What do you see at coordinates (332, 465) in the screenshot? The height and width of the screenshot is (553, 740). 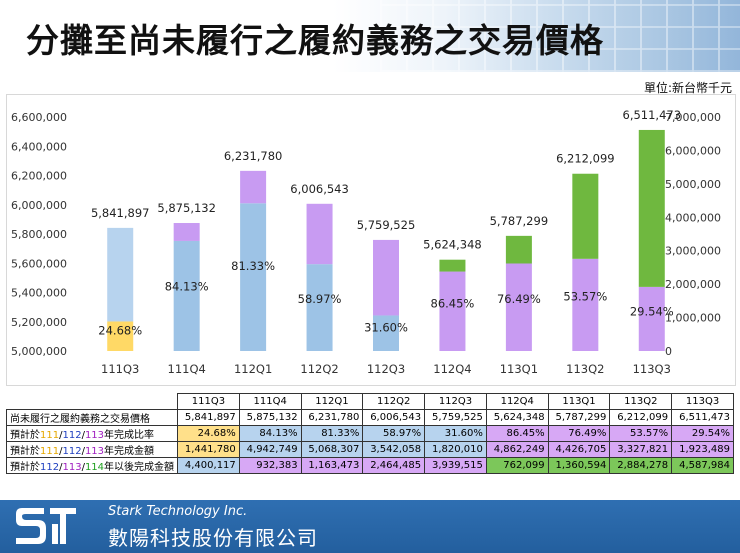 I see `table-cell: 1,163,473` at bounding box center [332, 465].